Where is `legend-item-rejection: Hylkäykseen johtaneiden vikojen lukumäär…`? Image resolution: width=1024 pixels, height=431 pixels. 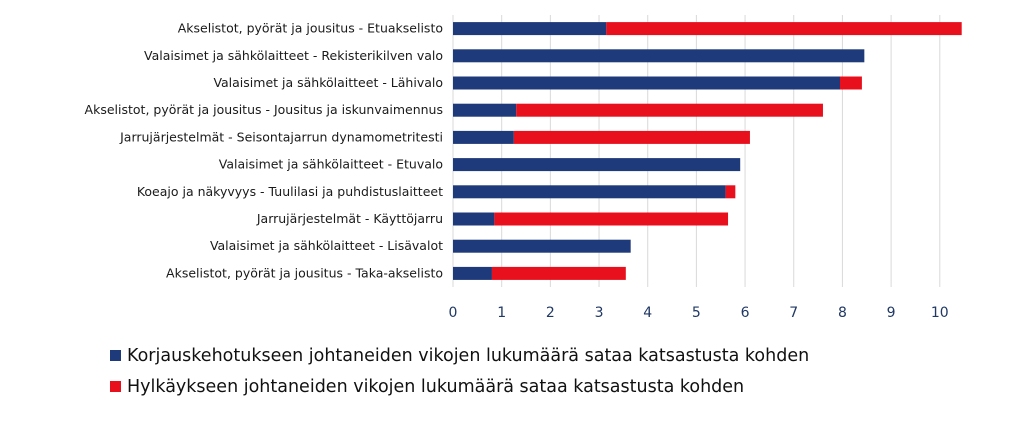
legend-item-rejection: Hylkäykseen johtaneiden vikojen lukumäär… is located at coordinates (459, 386).